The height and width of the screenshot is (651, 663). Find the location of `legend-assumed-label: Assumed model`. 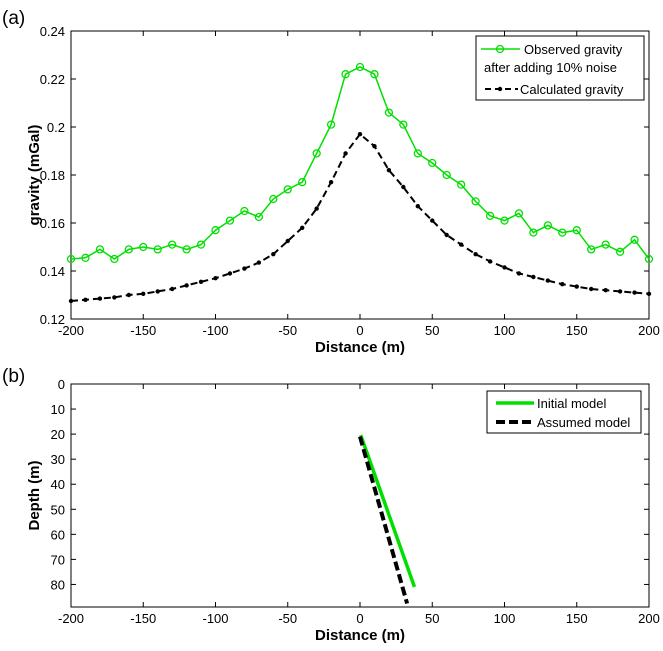

legend-assumed-label: Assumed model is located at coordinates (583, 422).